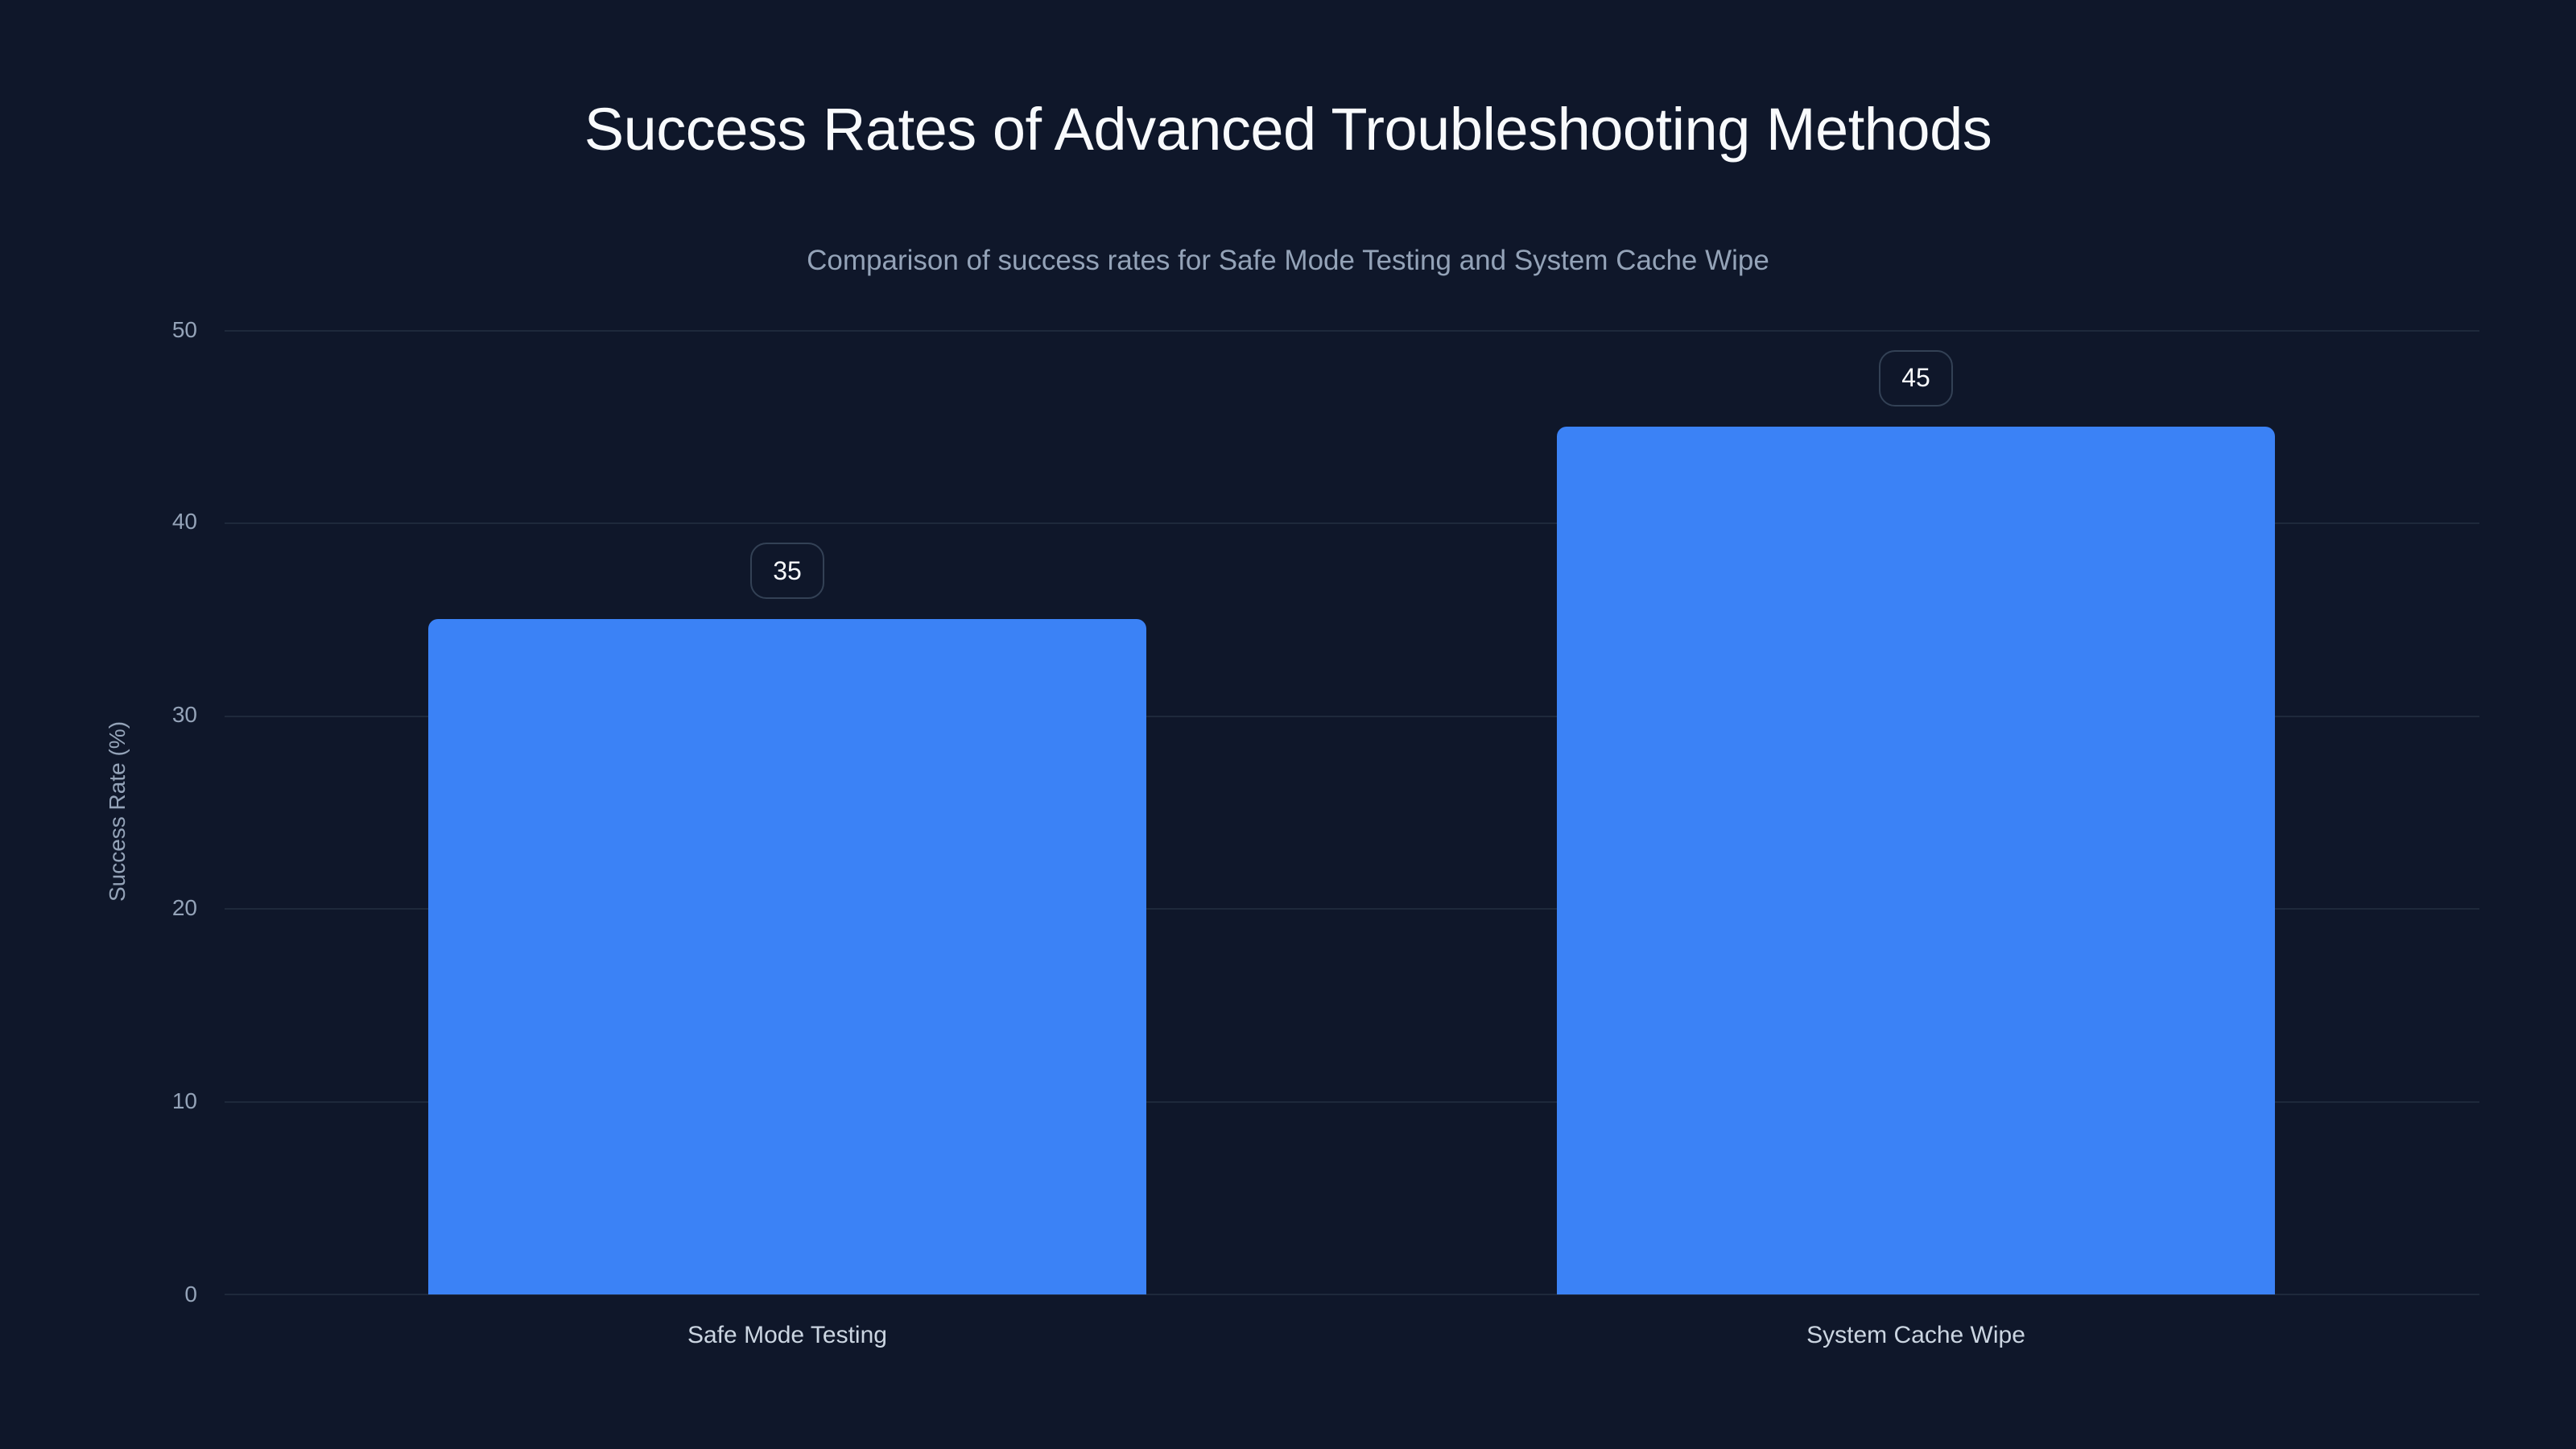 The height and width of the screenshot is (1449, 2576). What do you see at coordinates (184, 714) in the screenshot?
I see `y-tick-30: 30` at bounding box center [184, 714].